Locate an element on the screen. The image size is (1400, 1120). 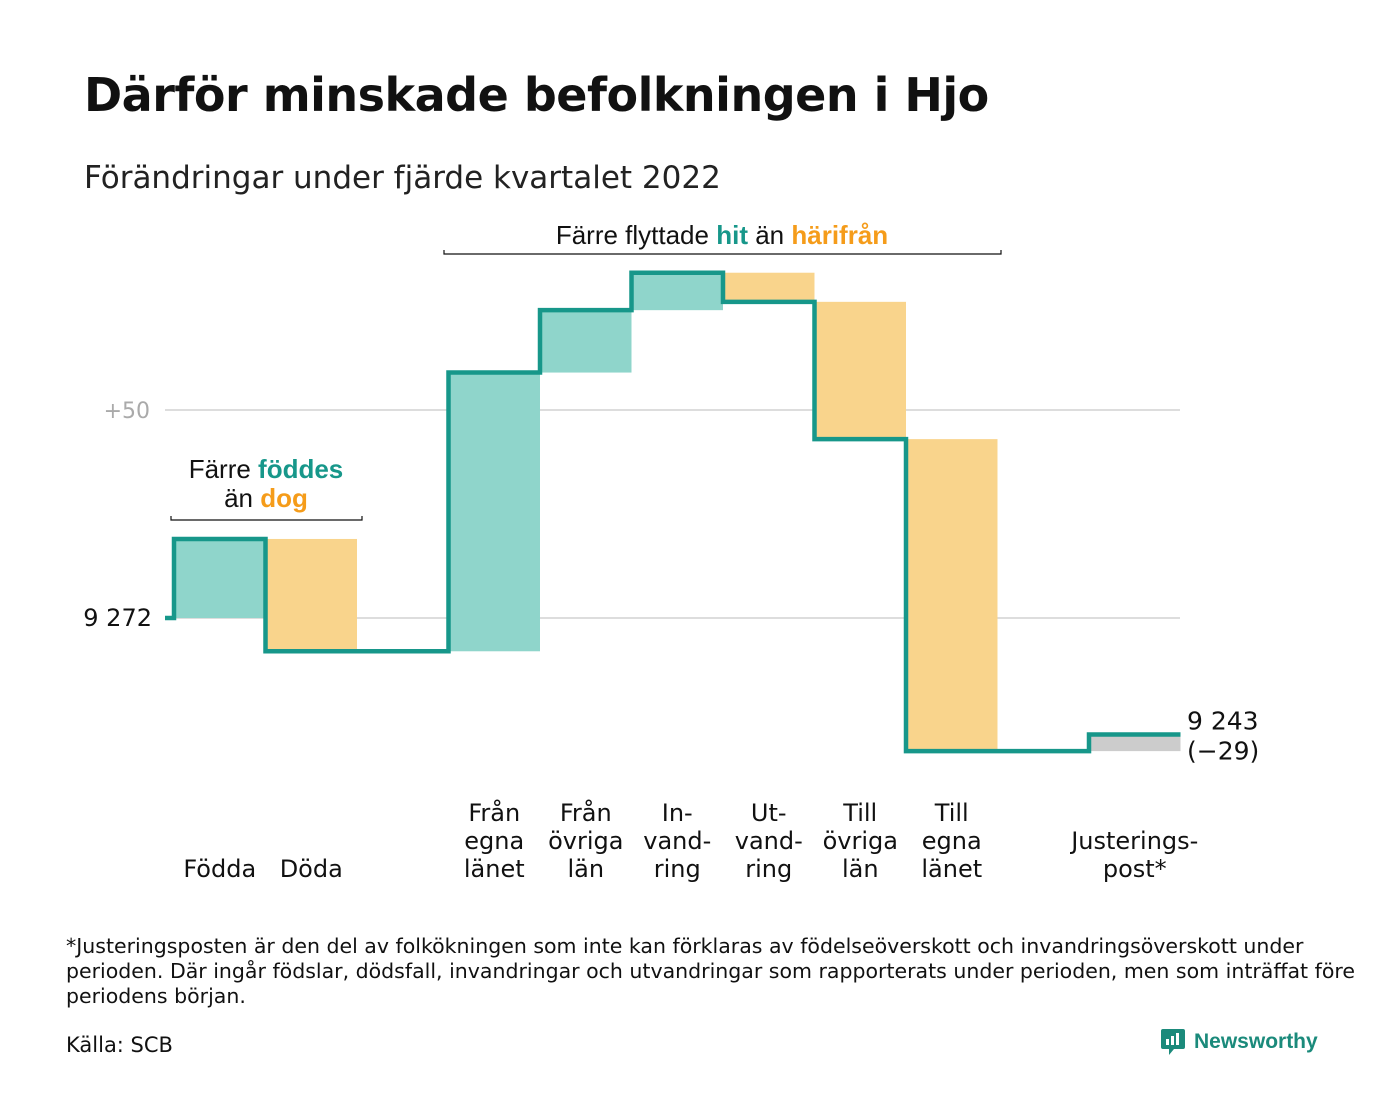
bar-4-increase is located at coordinates (586, 341).